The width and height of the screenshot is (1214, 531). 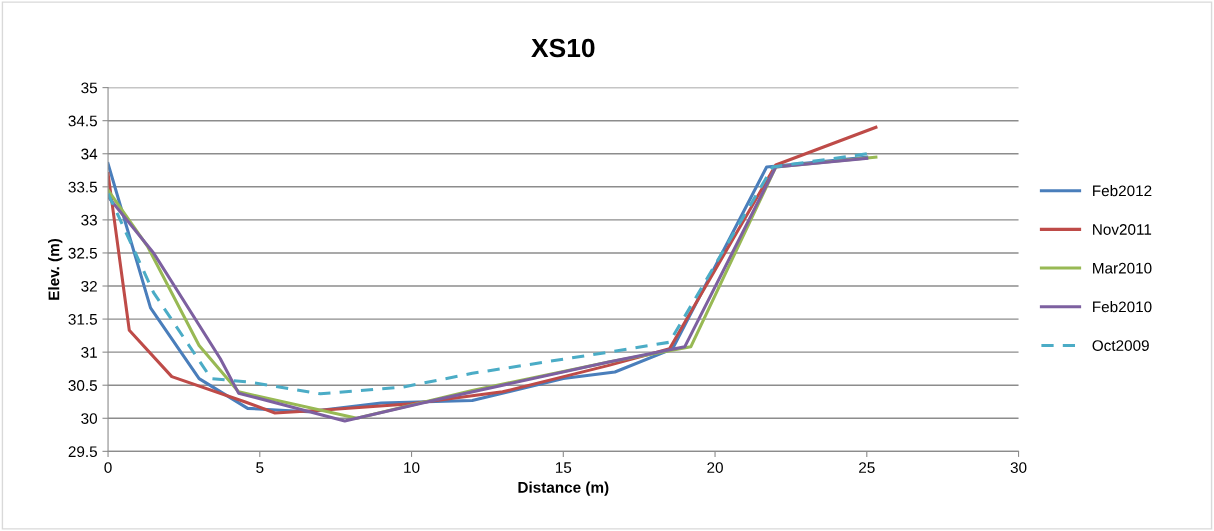 What do you see at coordinates (82, 253) in the screenshot?
I see `y-tick-label: 32.5` at bounding box center [82, 253].